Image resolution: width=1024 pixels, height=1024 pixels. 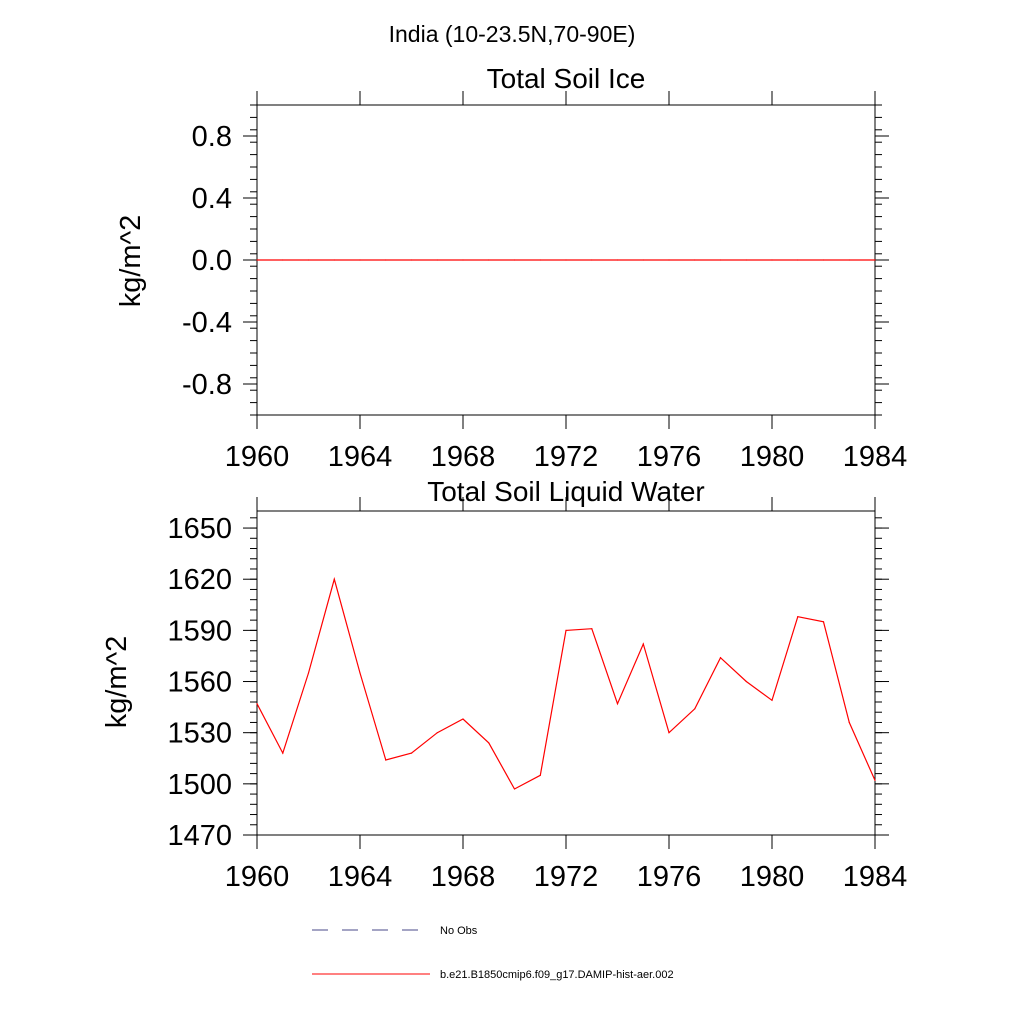 I want to click on legend-label: No Obs, so click(x=459, y=931).